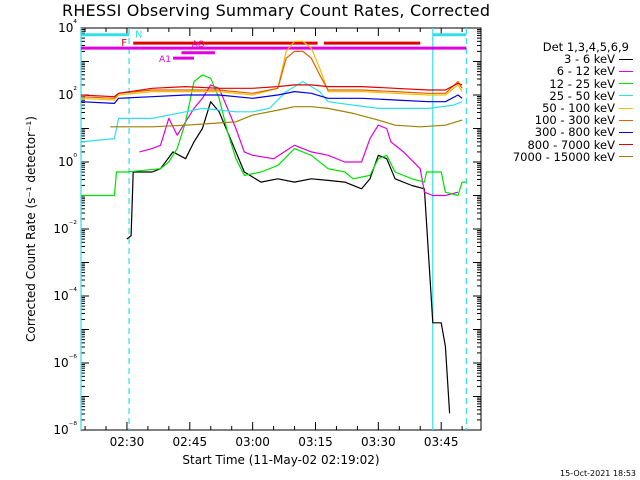 This screenshot has height=480, width=640. What do you see at coordinates (585, 71) in the screenshot?
I see `legend-label: 6 - 12 keV` at bounding box center [585, 71].